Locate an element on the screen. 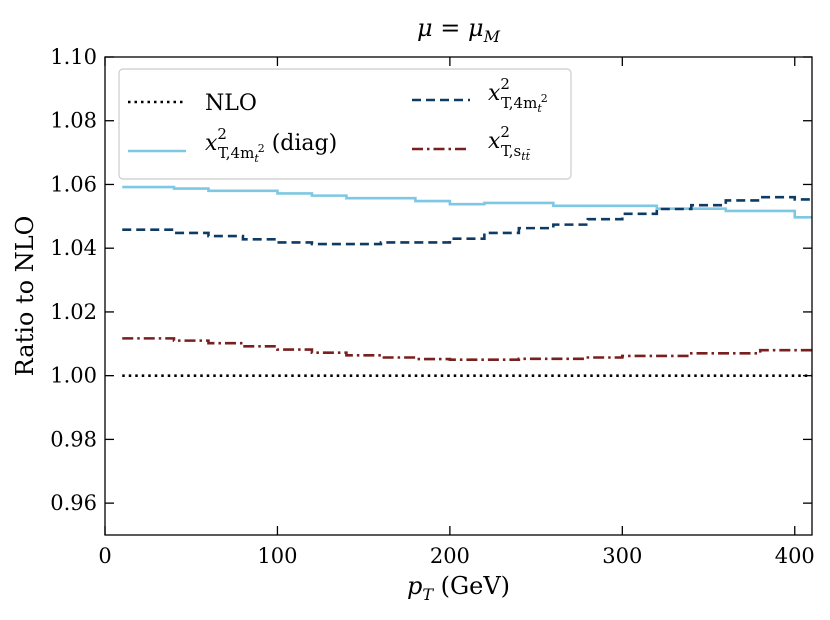 This screenshot has height=620, width=830. legend-label-0: NLO is located at coordinates (231, 103).